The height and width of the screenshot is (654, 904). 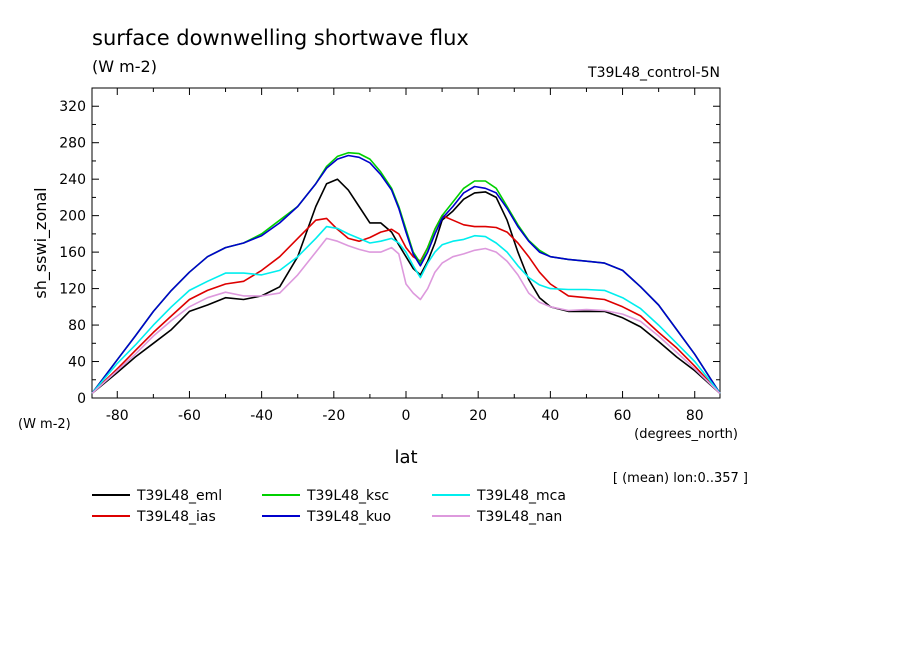 I want to click on y-tick-label: 40, so click(x=77, y=363).